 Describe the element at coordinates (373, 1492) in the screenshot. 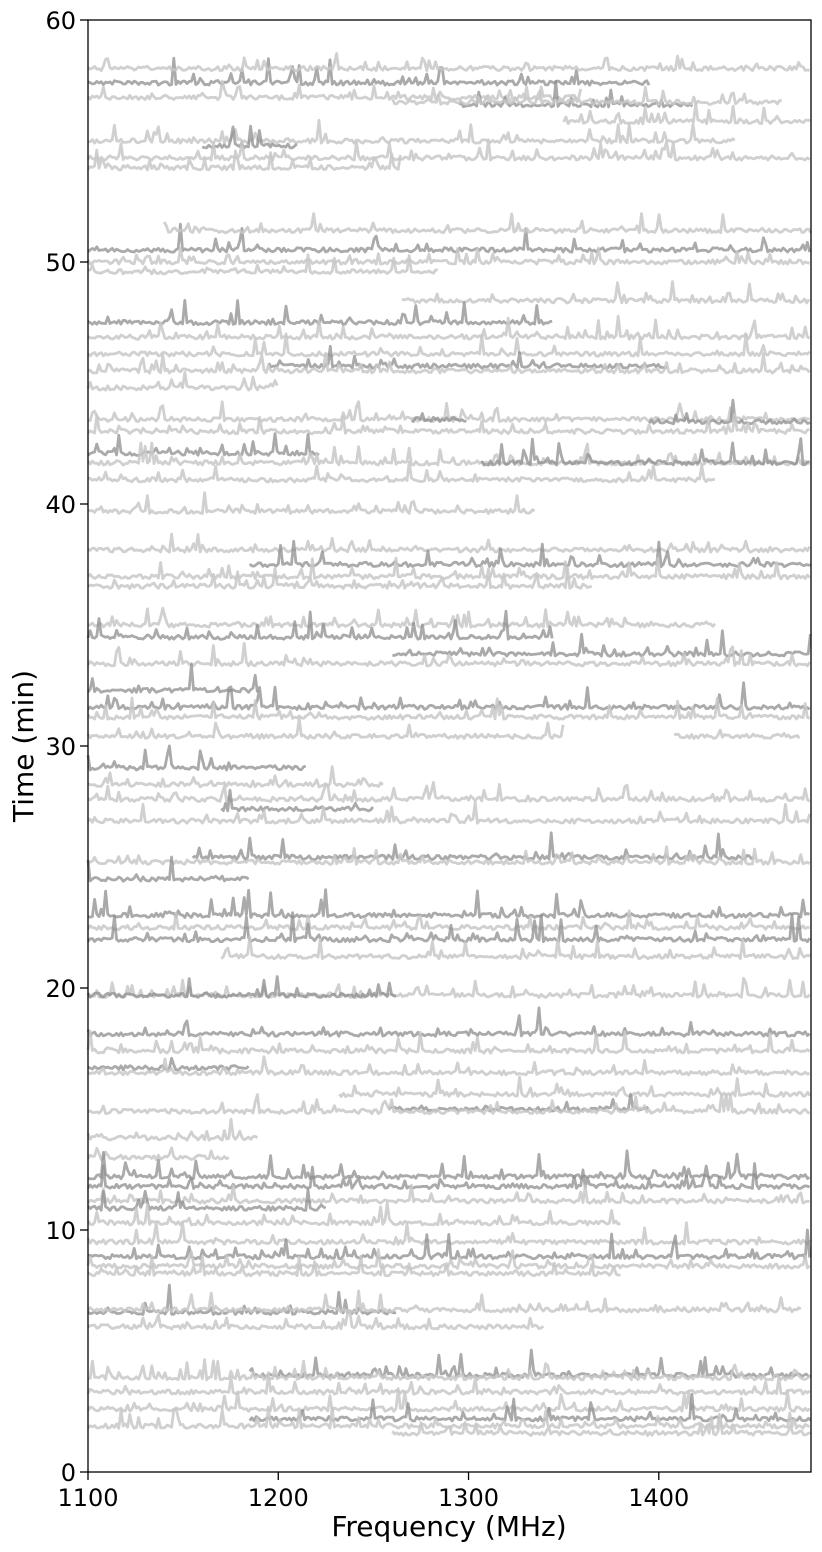

I see `x-ticks: 1100 1200 1300 1400` at that location.